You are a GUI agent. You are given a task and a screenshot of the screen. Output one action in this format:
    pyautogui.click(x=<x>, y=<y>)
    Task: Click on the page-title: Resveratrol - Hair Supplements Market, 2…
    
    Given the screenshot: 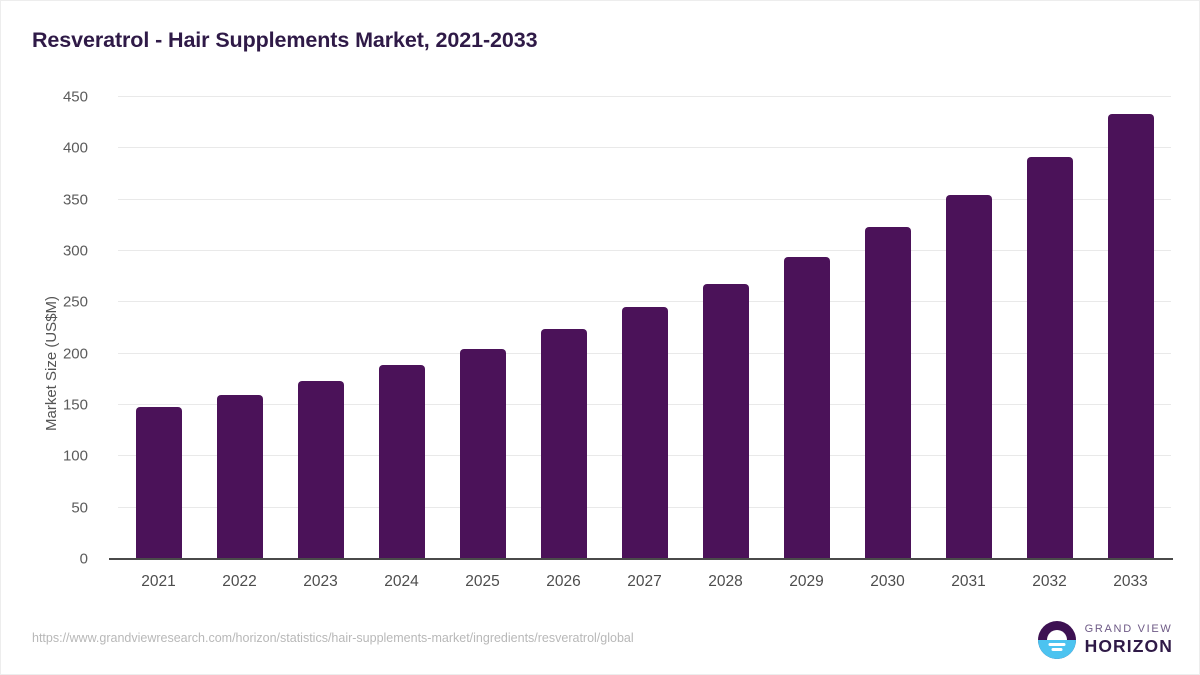 What is the action you would take?
    pyautogui.click(x=285, y=40)
    